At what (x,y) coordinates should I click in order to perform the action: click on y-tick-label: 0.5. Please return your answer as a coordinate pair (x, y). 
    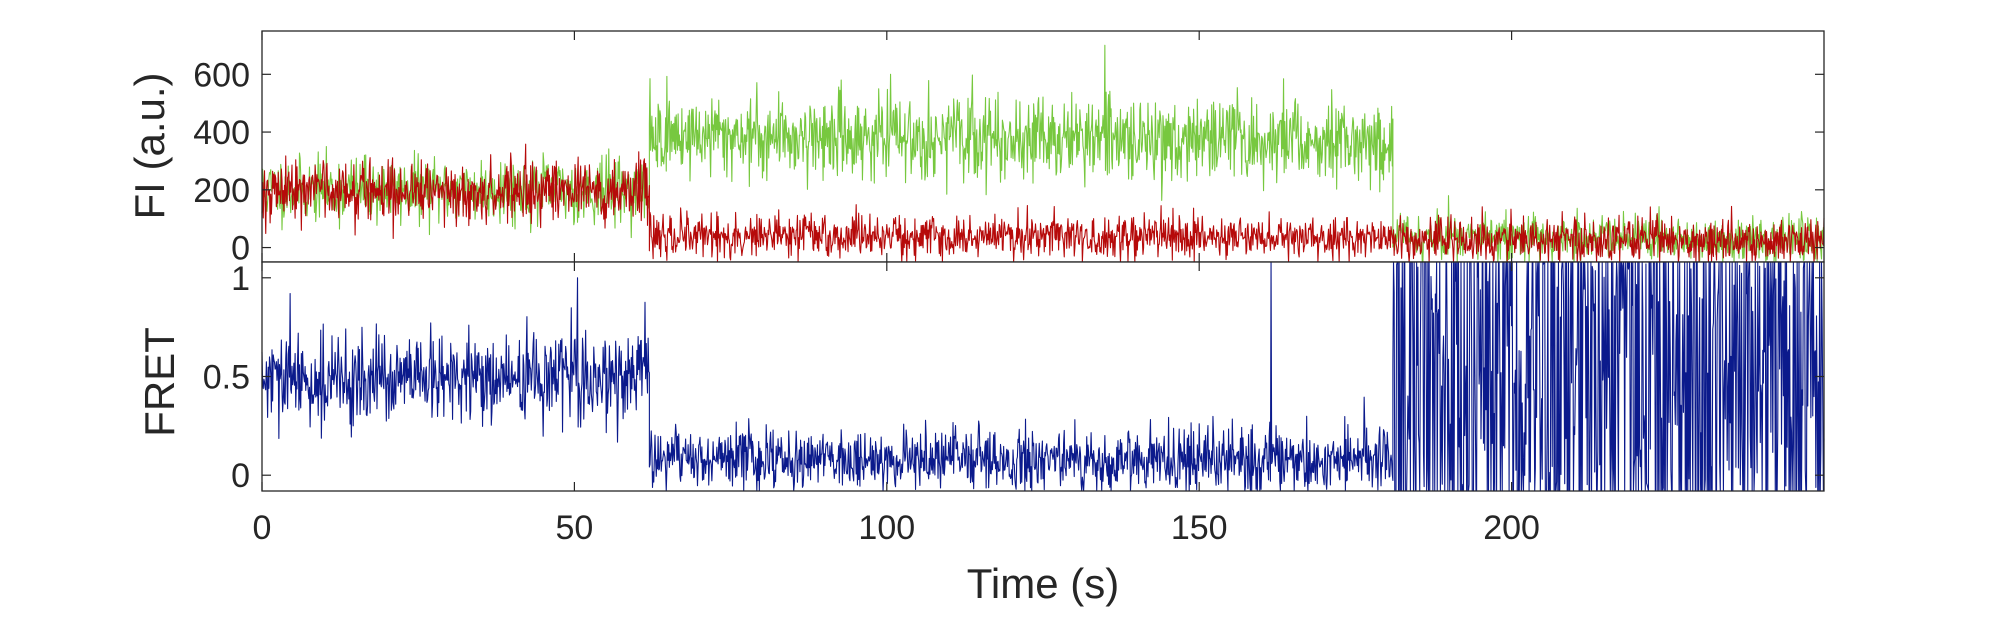
    Looking at the image, I should click on (226, 378).